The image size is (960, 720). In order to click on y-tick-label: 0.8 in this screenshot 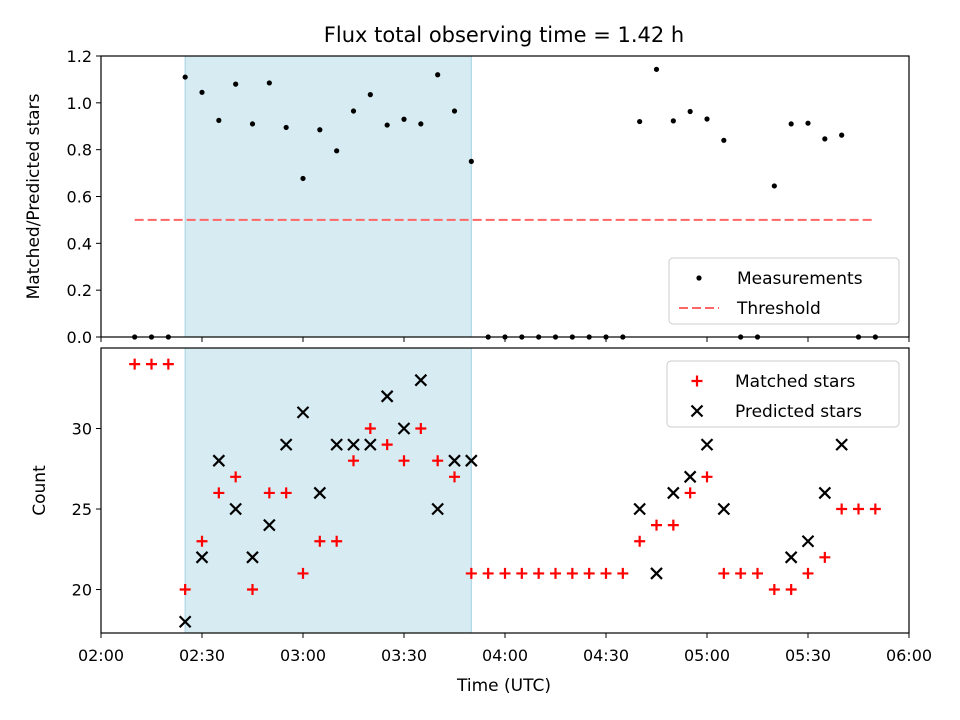, I will do `click(79, 150)`.